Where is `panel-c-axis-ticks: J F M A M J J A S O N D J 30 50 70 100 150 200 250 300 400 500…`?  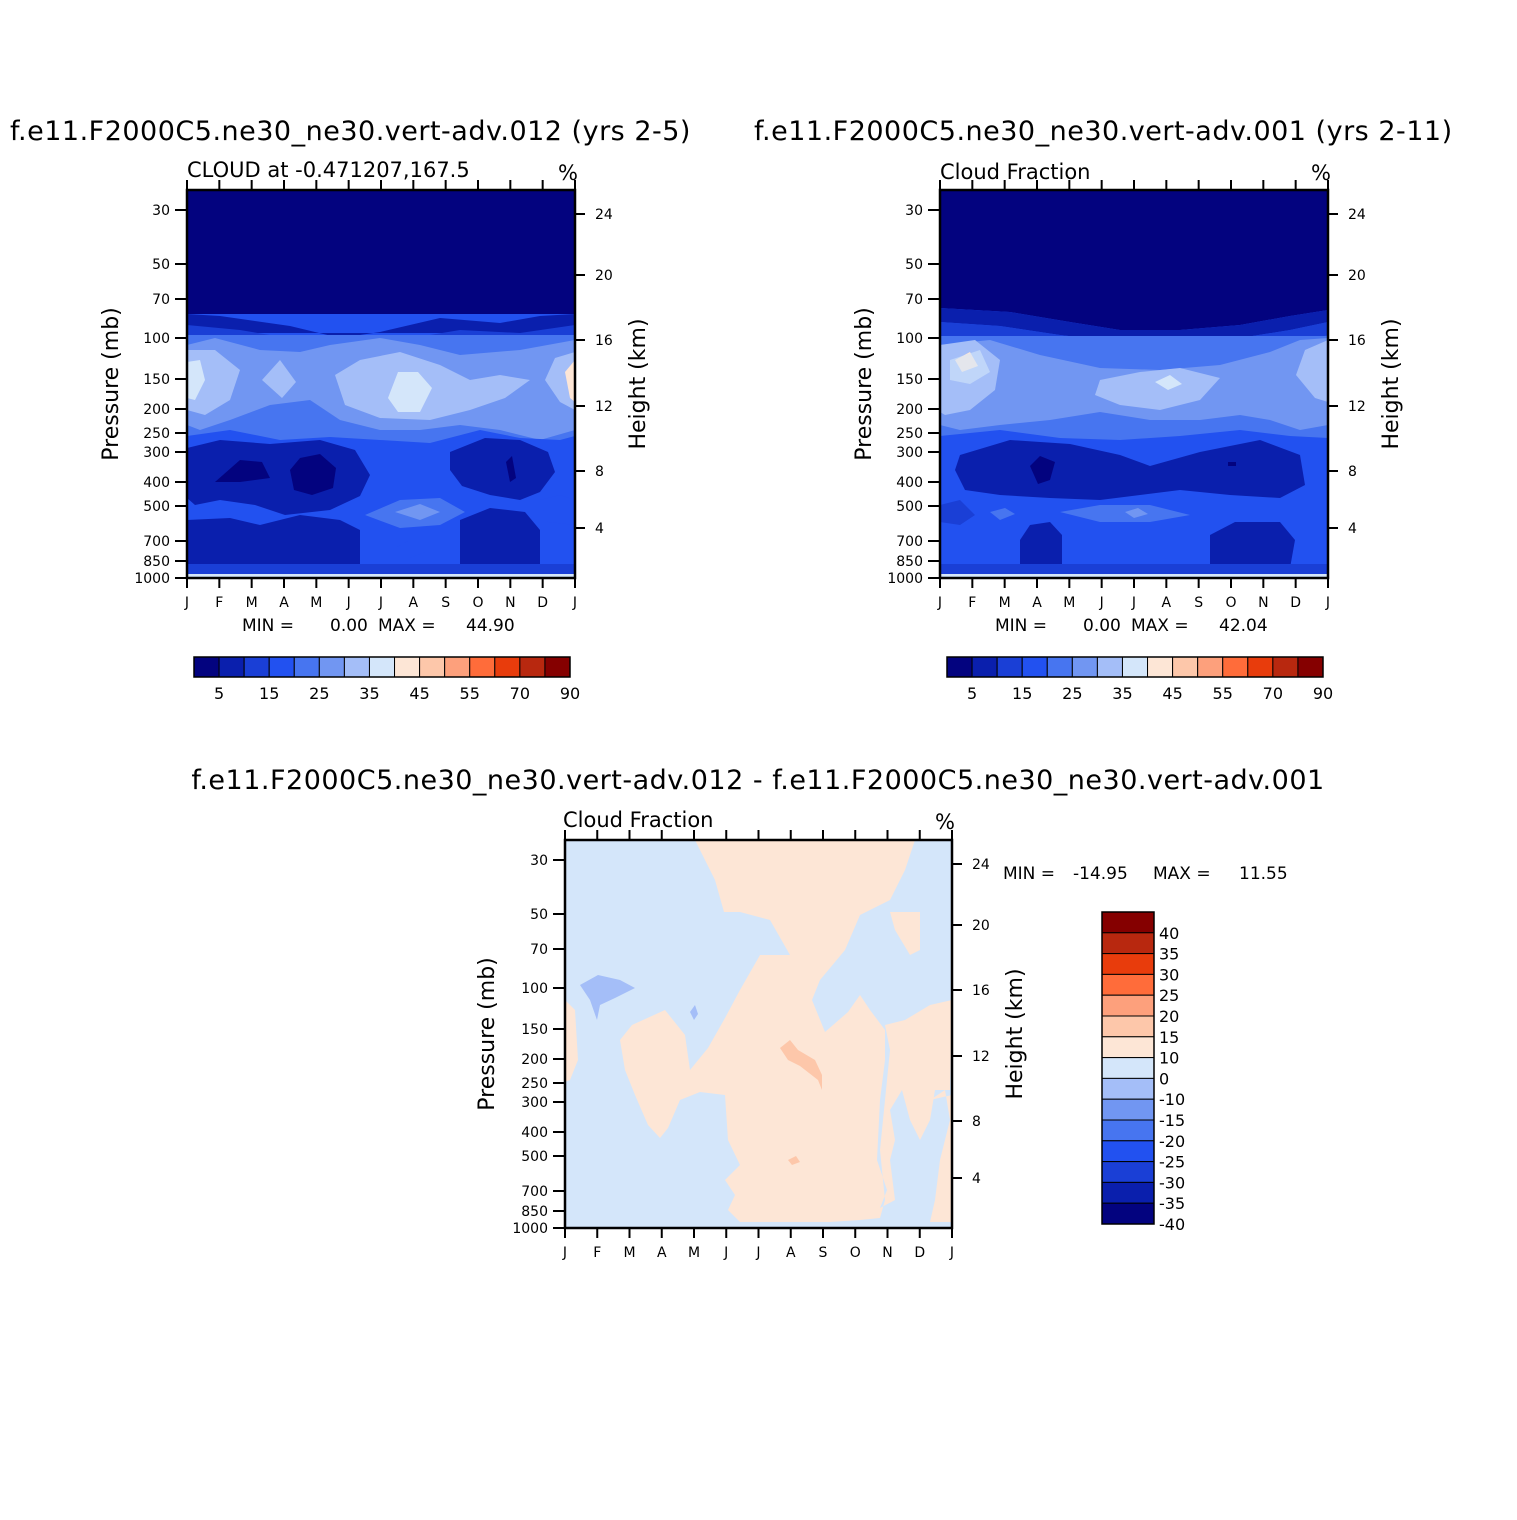
panel-c-axis-ticks: J F M A M J J A S O N D J 30 50 70 100 150 200 250 300 400 500… is located at coordinates (751, 1045).